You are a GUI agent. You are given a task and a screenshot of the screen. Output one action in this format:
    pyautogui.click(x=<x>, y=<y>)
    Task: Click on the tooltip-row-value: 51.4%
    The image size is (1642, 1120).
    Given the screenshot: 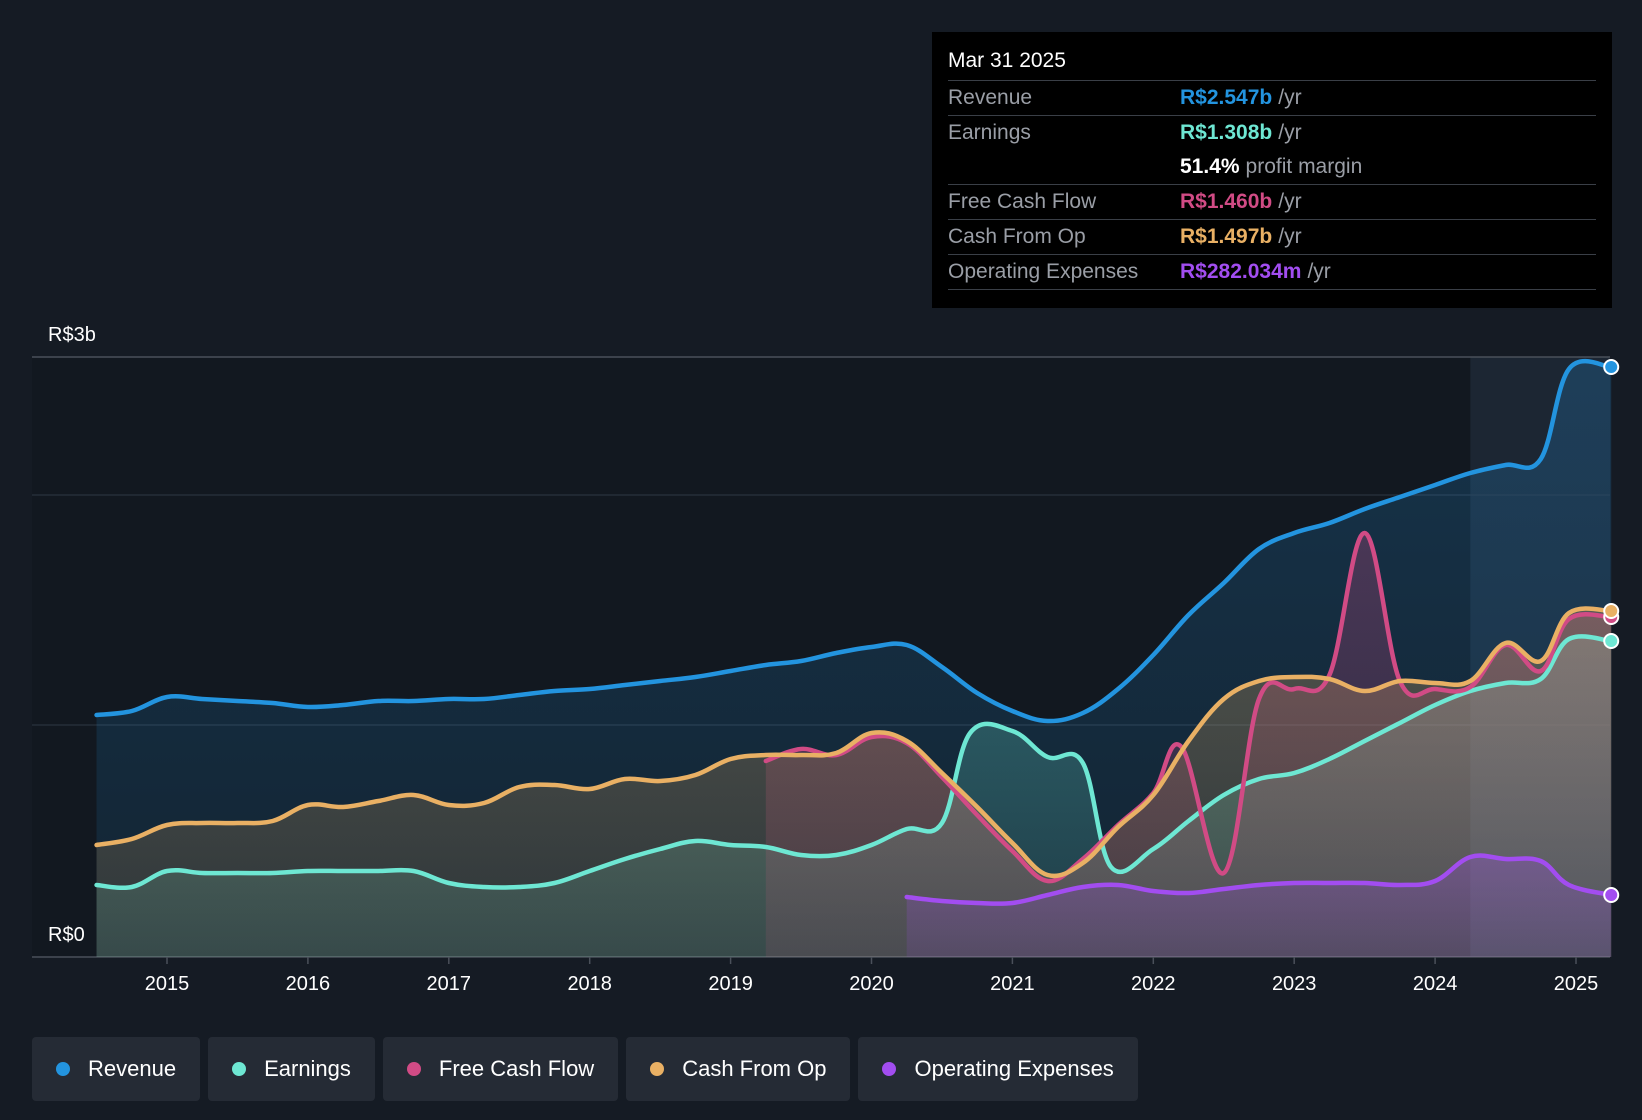 What is the action you would take?
    pyautogui.click(x=1210, y=166)
    